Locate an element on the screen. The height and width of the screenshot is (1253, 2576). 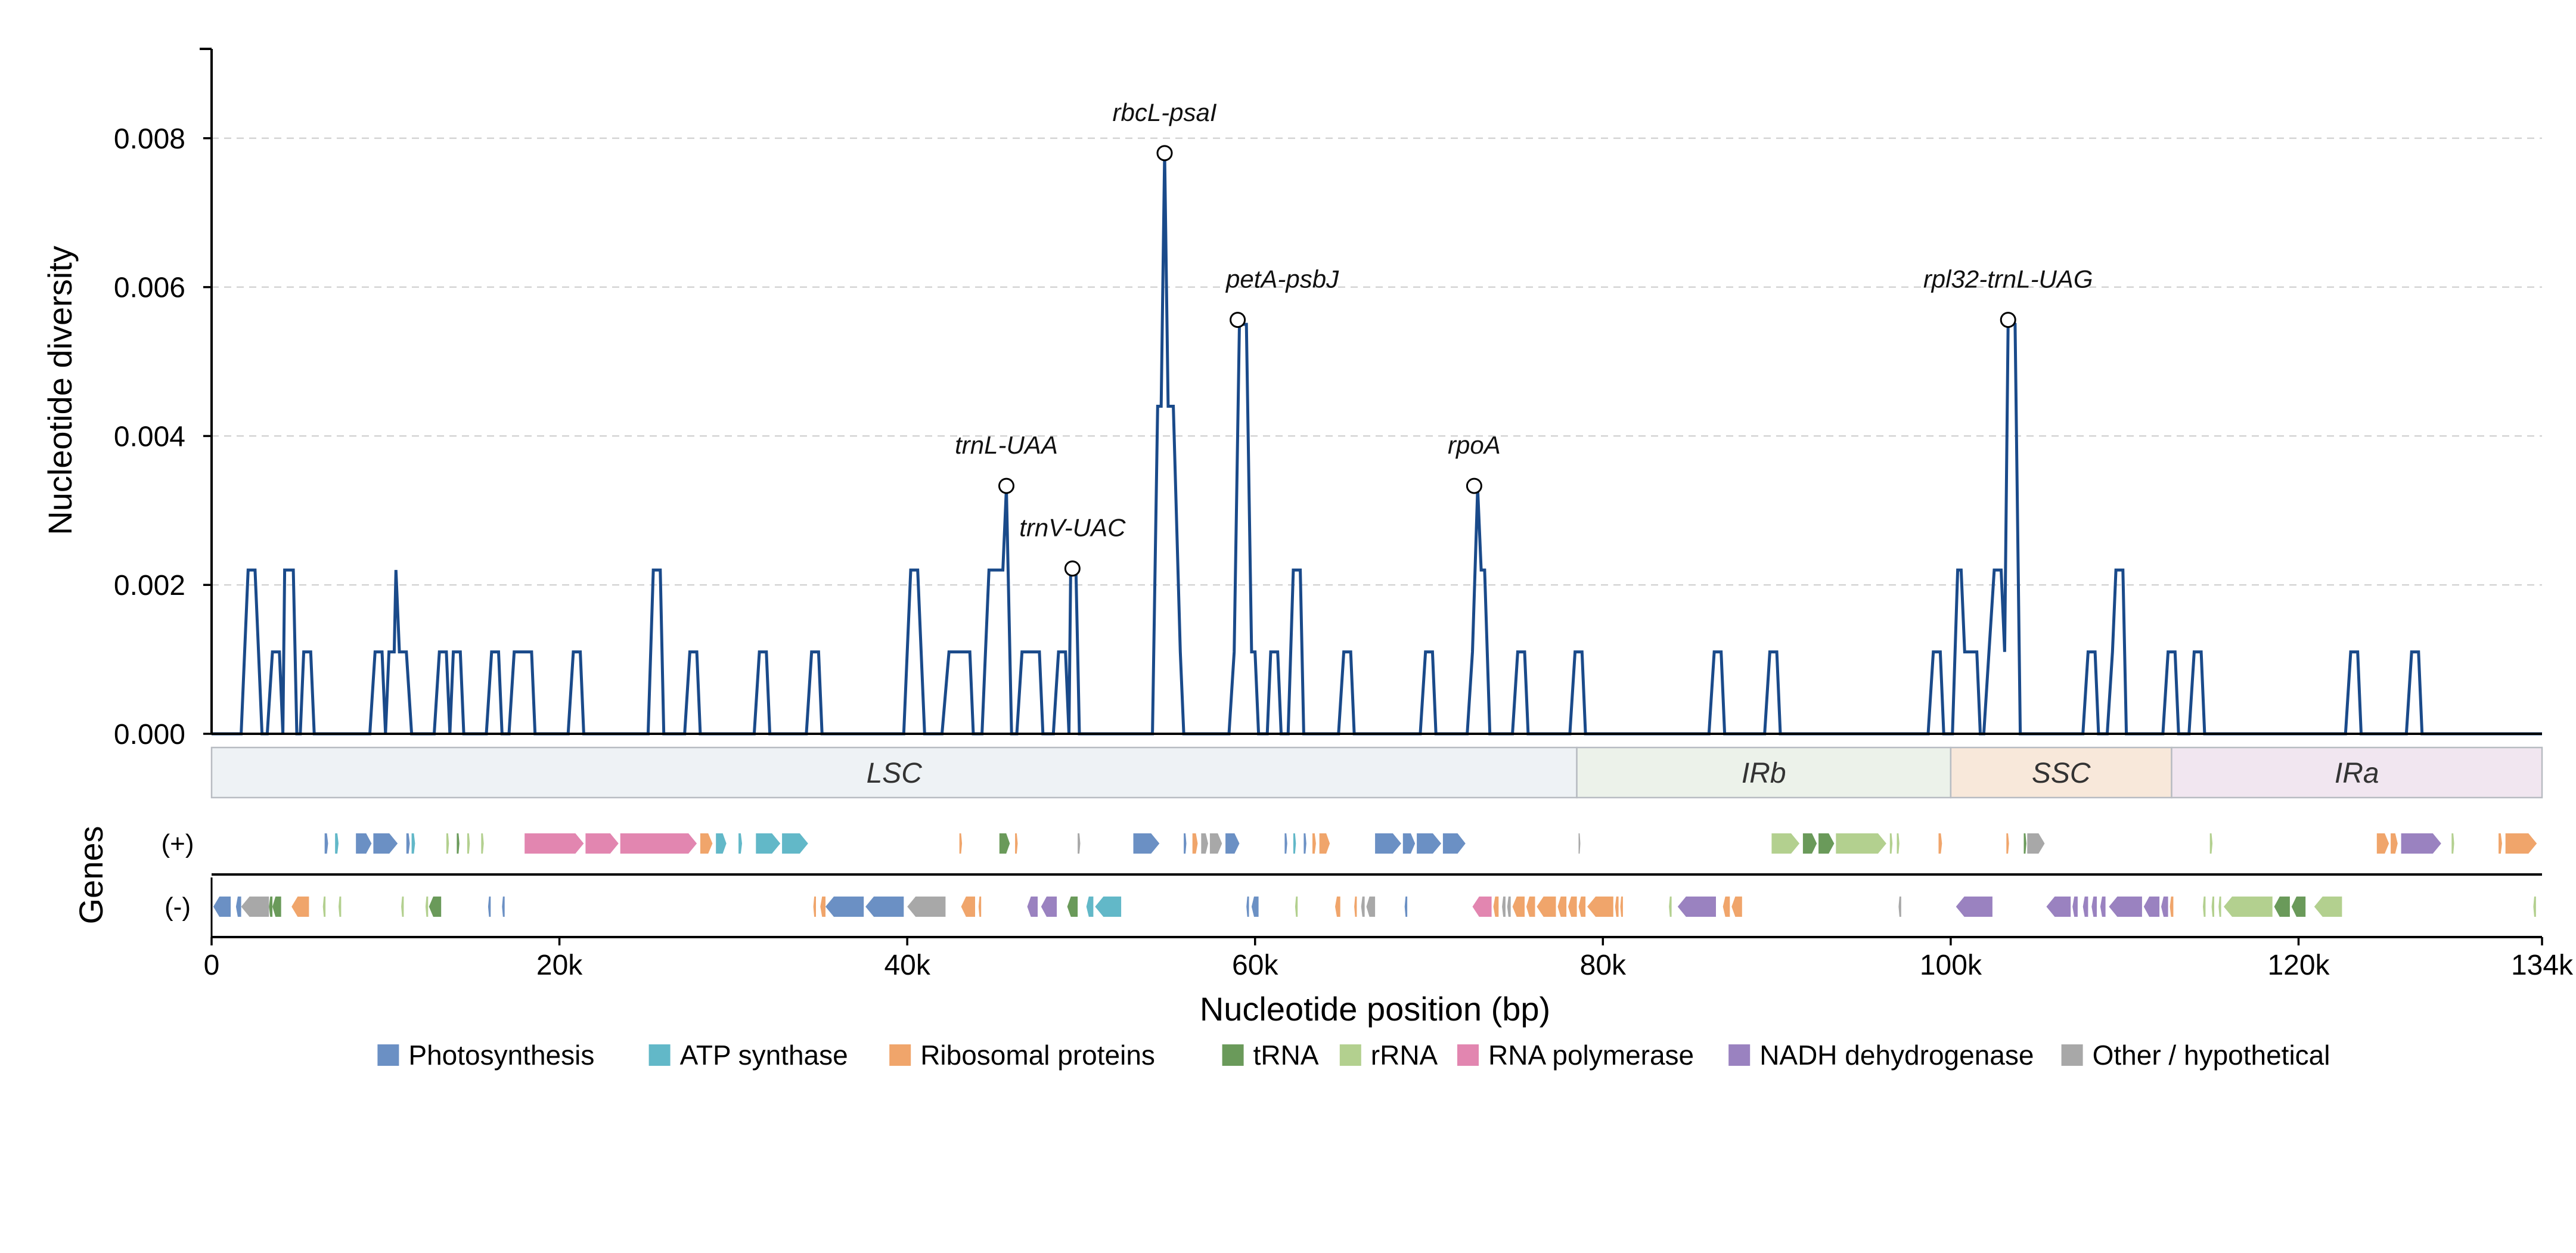
region-lsc is located at coordinates (894, 772).